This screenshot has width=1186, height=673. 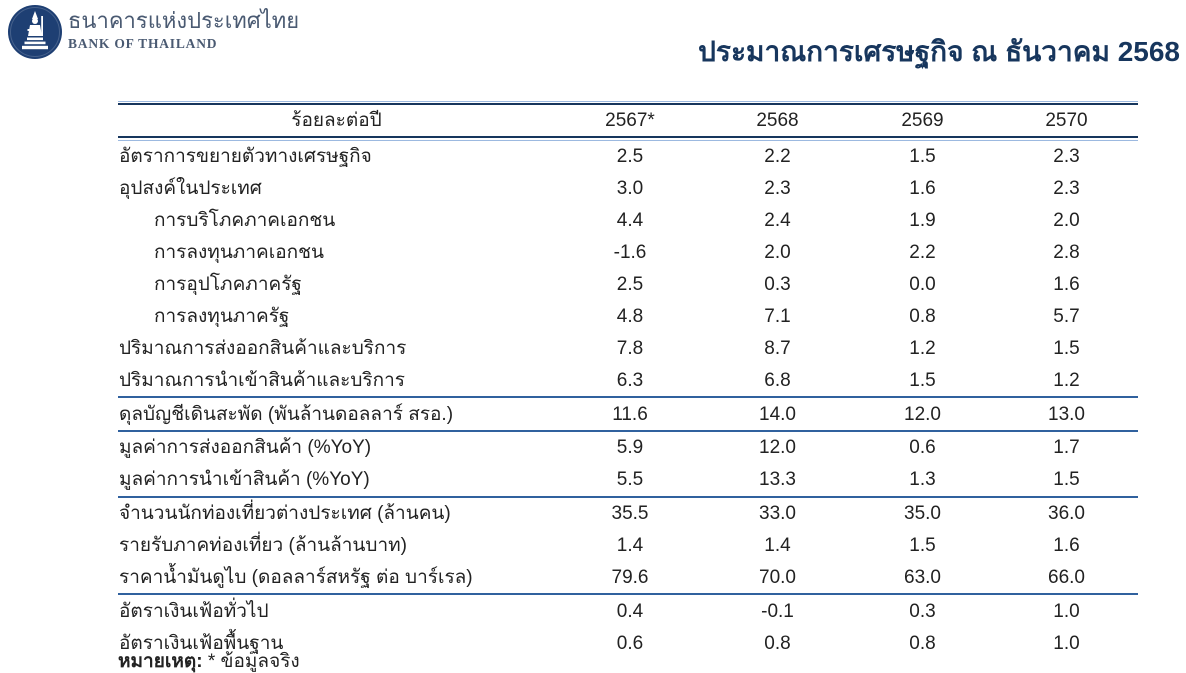 What do you see at coordinates (262, 380) in the screenshot?
I see `row-label: ปริมาณการนำเข้าสินค้าและบริการ` at bounding box center [262, 380].